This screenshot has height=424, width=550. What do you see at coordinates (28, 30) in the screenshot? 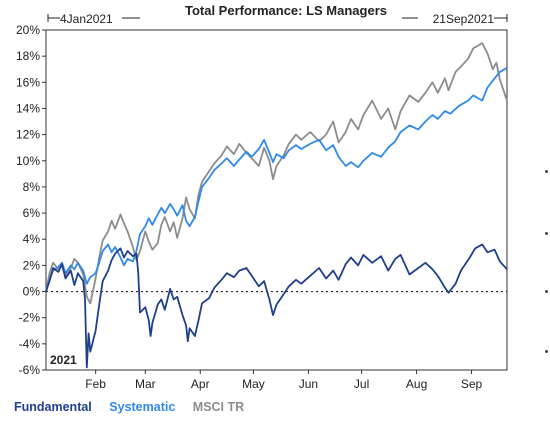
I see `y-tick-label: 20%` at bounding box center [28, 30].